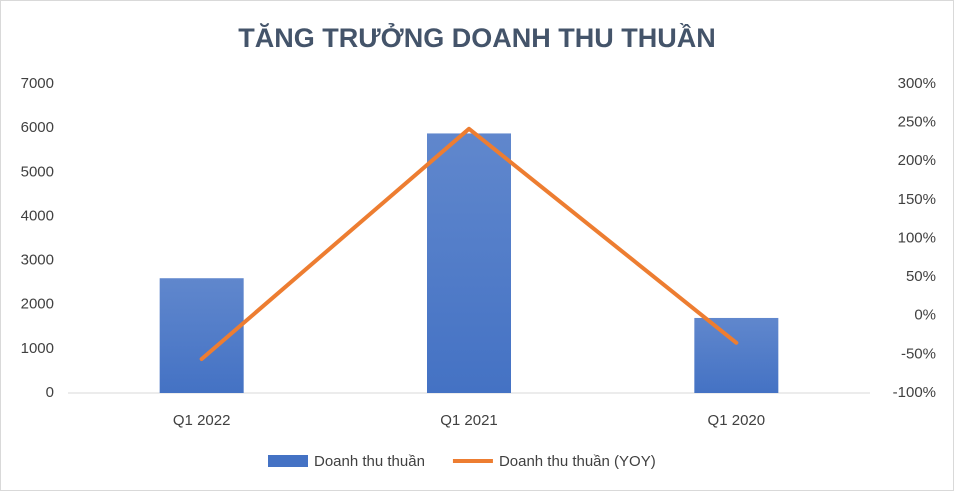  What do you see at coordinates (476, 37) in the screenshot?
I see `chart-title: TĂNG TRƯỞNG DOANH THU THUẦN` at bounding box center [476, 37].